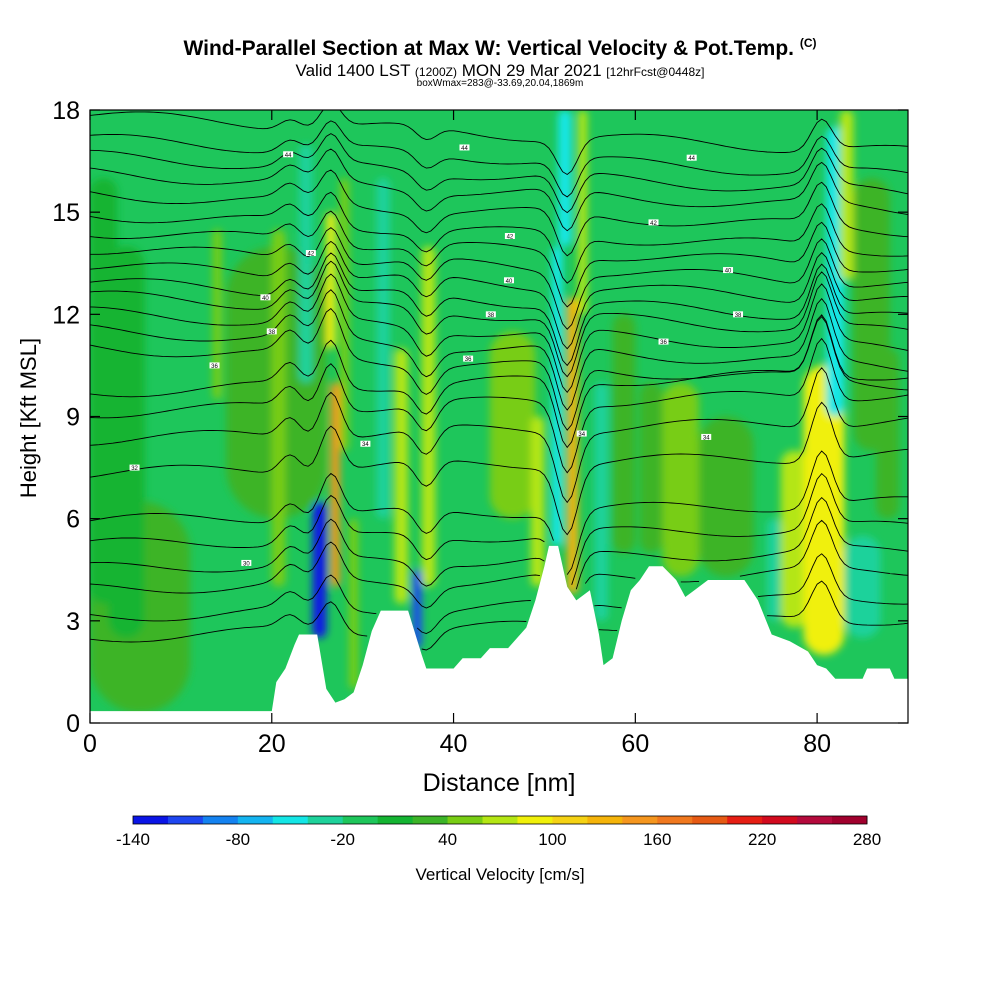 This screenshot has width=1000, height=1000. Describe the element at coordinates (66, 111) in the screenshot. I see `y-tick-label: 18` at that location.